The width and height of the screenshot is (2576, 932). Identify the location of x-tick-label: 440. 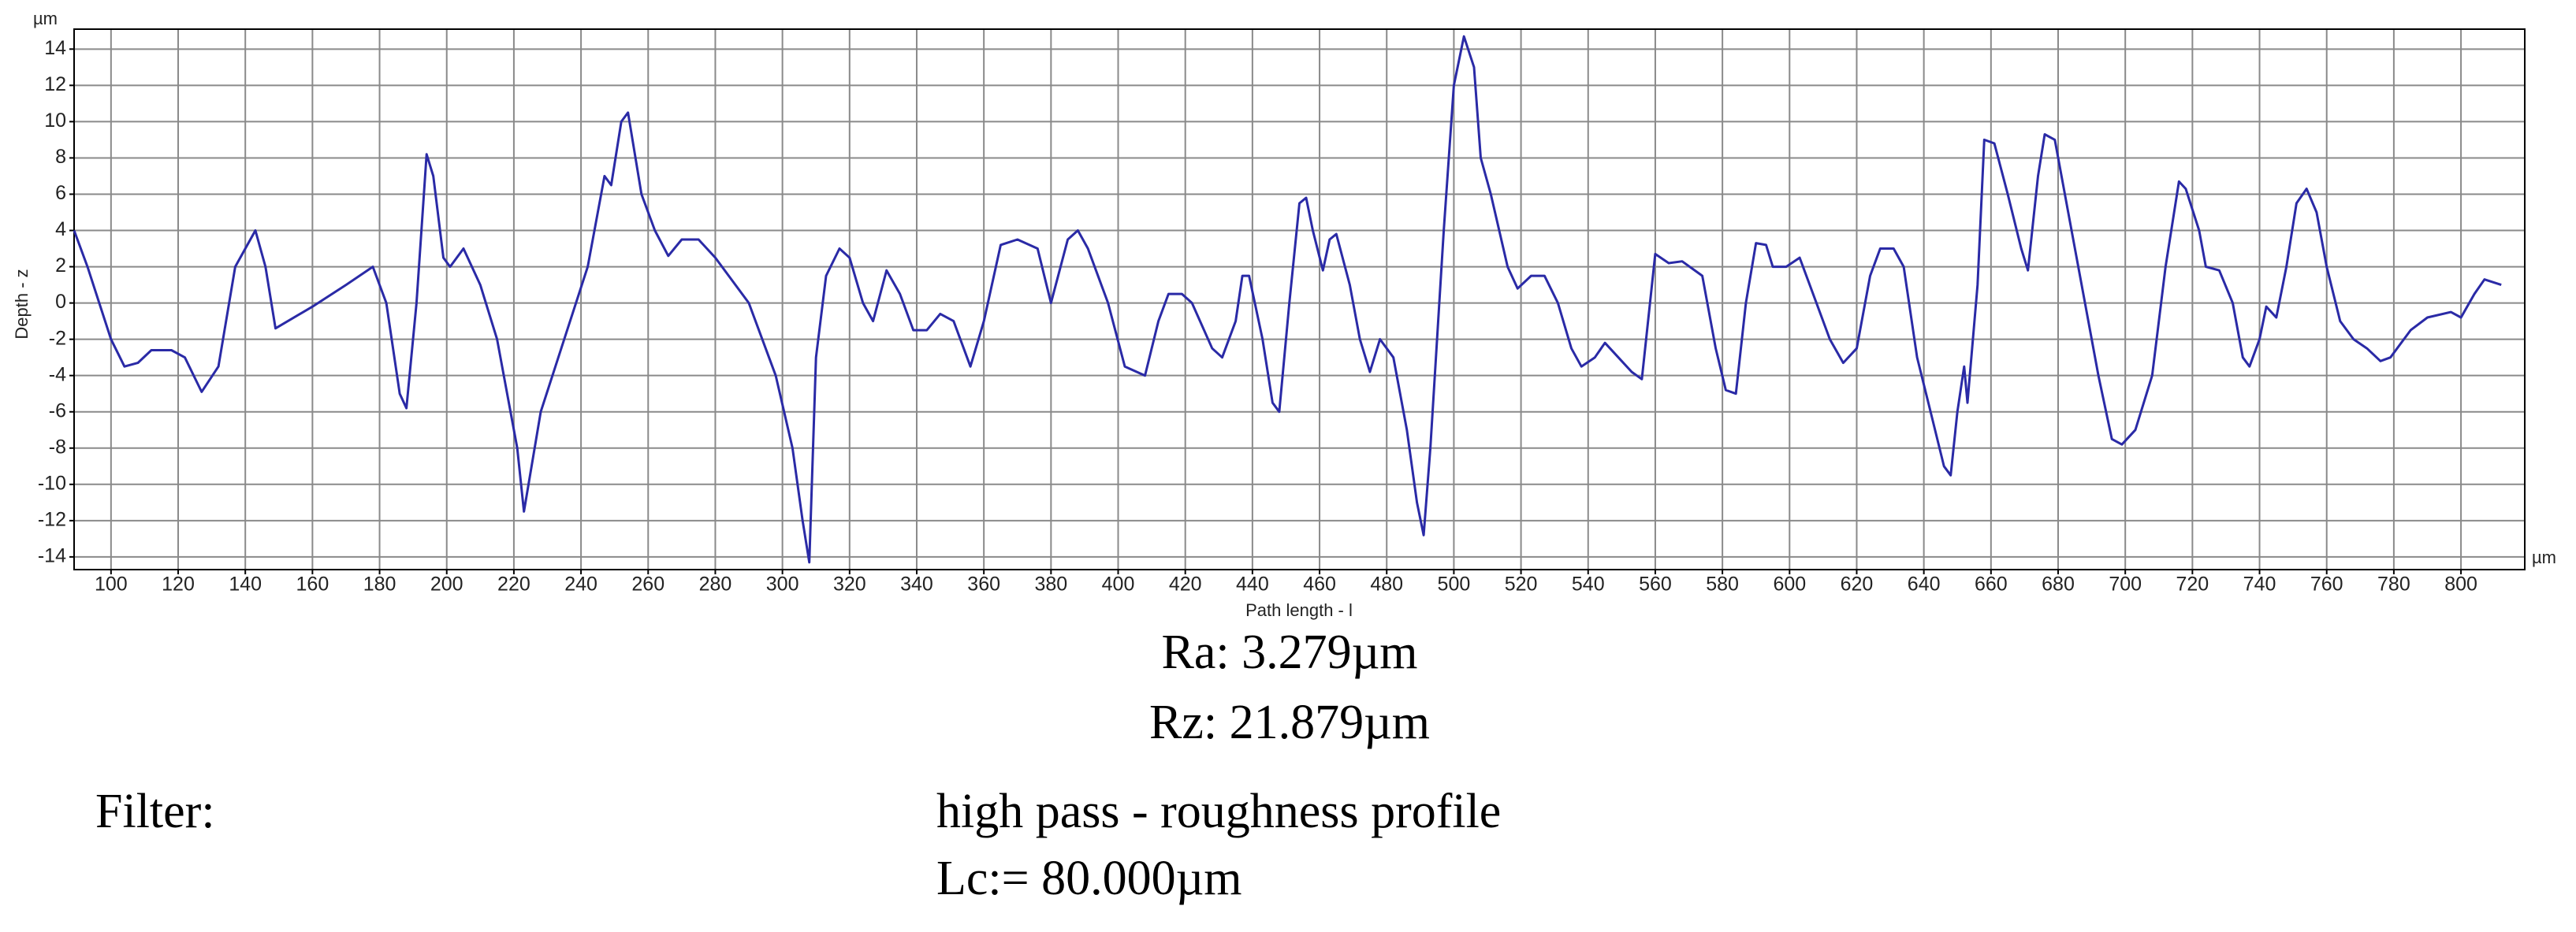
(1252, 585).